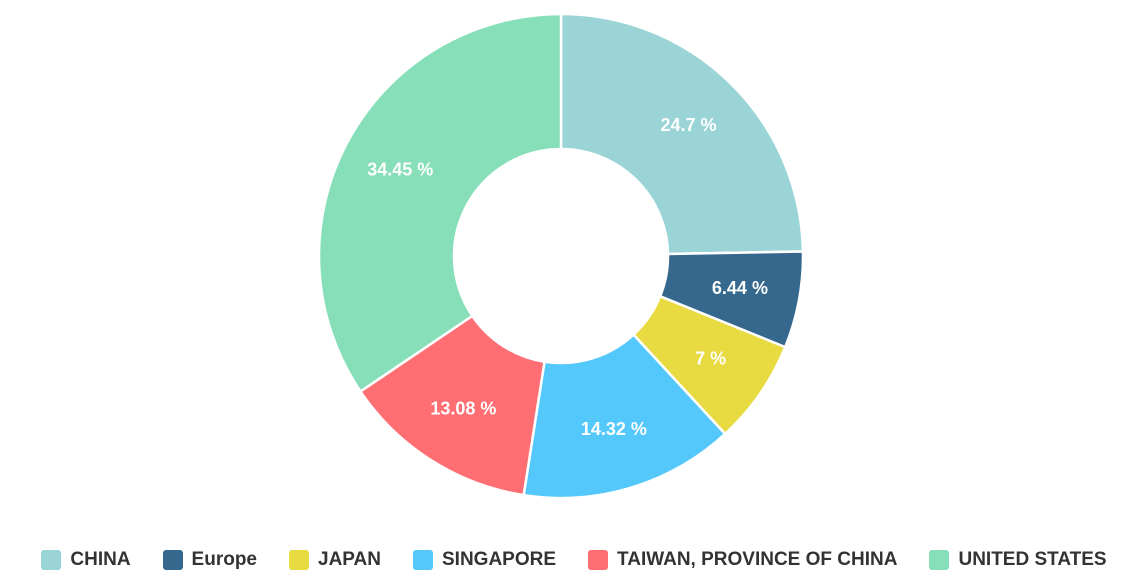 The width and height of the screenshot is (1148, 586). Describe the element at coordinates (499, 559) in the screenshot. I see `legend-label: SINGAPORE` at that location.